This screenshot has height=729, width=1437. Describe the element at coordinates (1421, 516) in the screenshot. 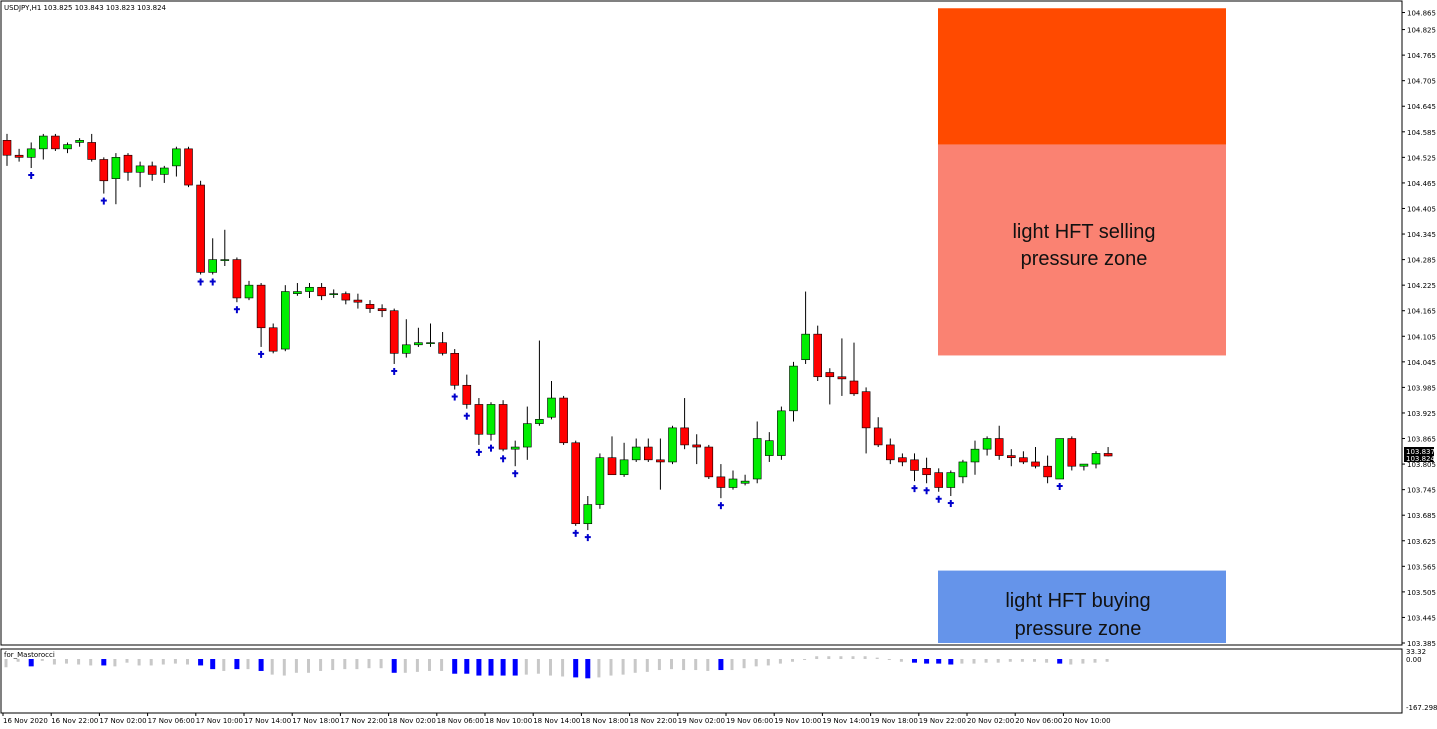

I see `price-tick-label: 103.685` at that location.